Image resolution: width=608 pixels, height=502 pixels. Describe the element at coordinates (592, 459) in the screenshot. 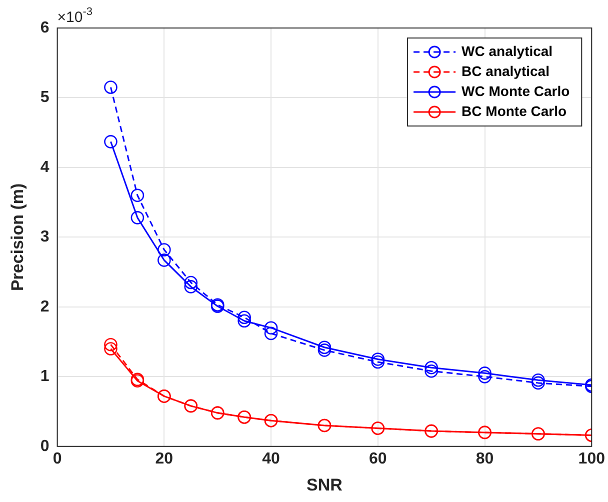

I see `x-tick-label: 100` at that location.